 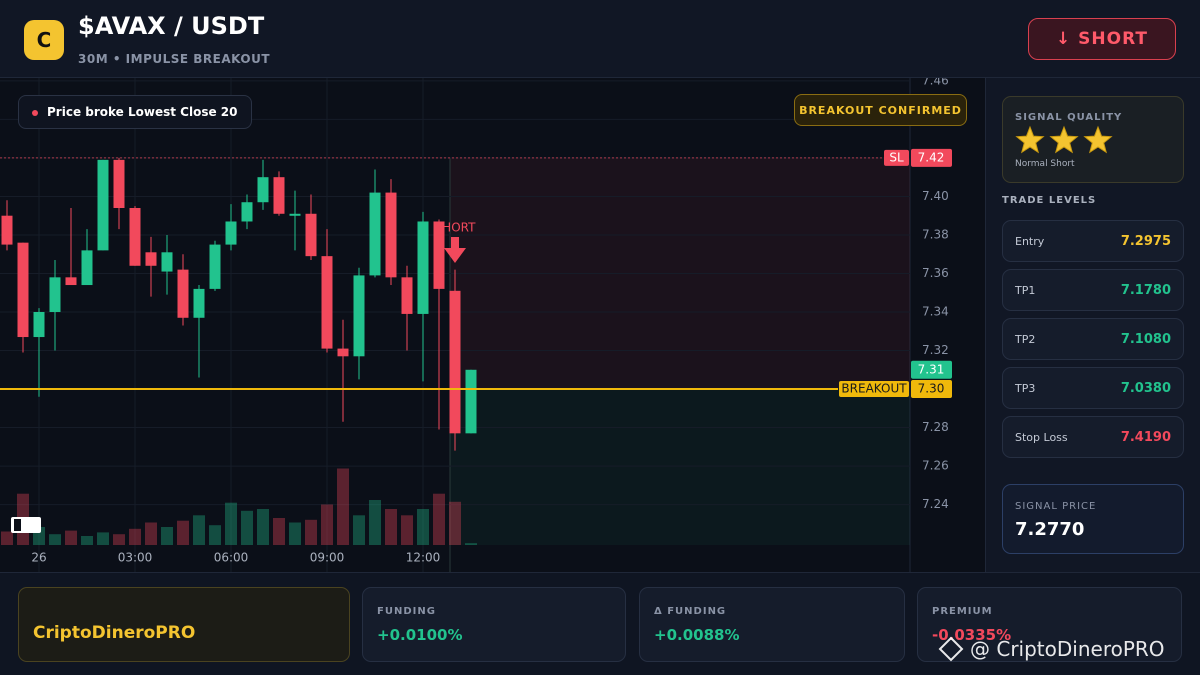 What do you see at coordinates (680, 467) in the screenshot?
I see `reward-zone` at bounding box center [680, 467].